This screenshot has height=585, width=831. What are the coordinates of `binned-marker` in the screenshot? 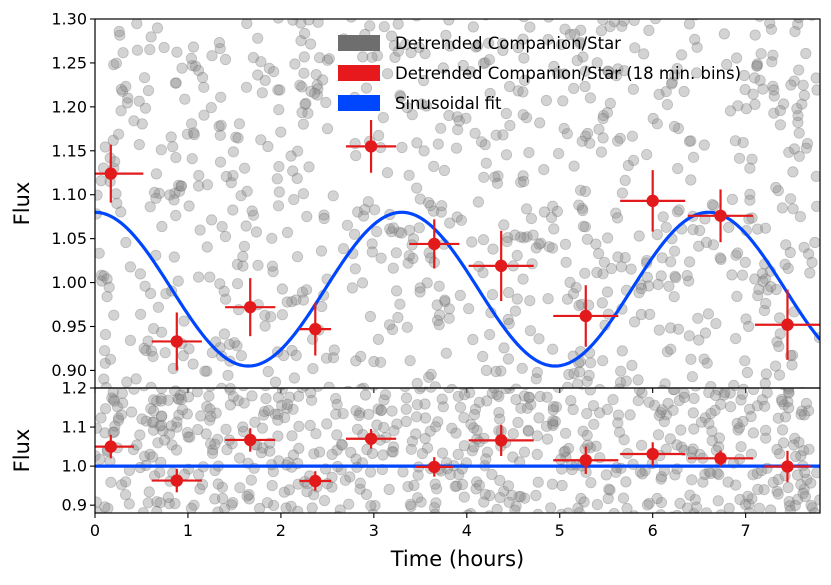 It's located at (720, 458).